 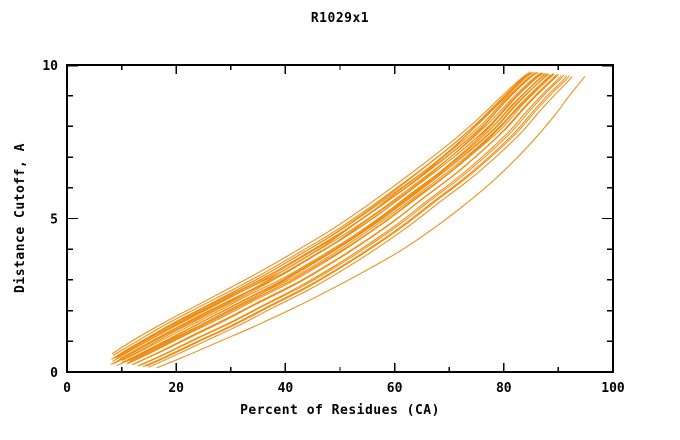 What do you see at coordinates (20, 218) in the screenshot?
I see `y-axis-title: Distance Cutoff, A` at bounding box center [20, 218].